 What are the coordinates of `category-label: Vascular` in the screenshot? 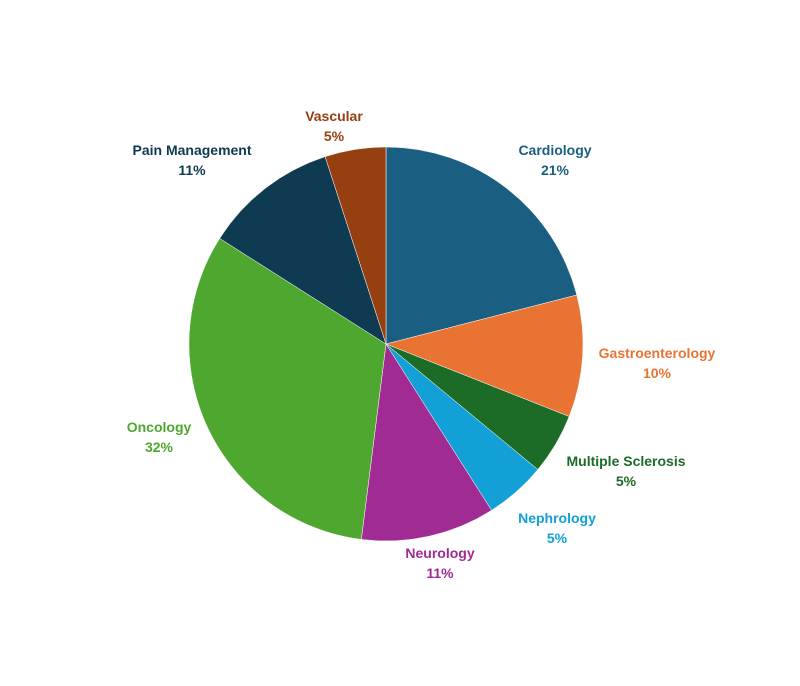 It's located at (334, 116).